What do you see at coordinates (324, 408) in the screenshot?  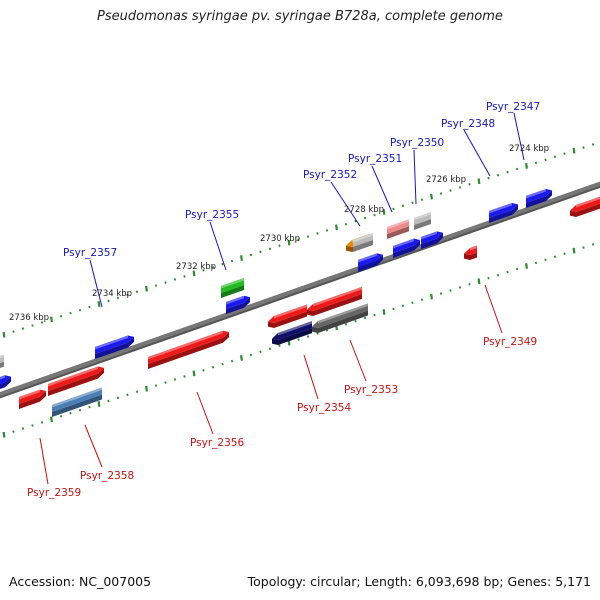 I see `psyr-2354-label: Psyr_2354` at bounding box center [324, 408].